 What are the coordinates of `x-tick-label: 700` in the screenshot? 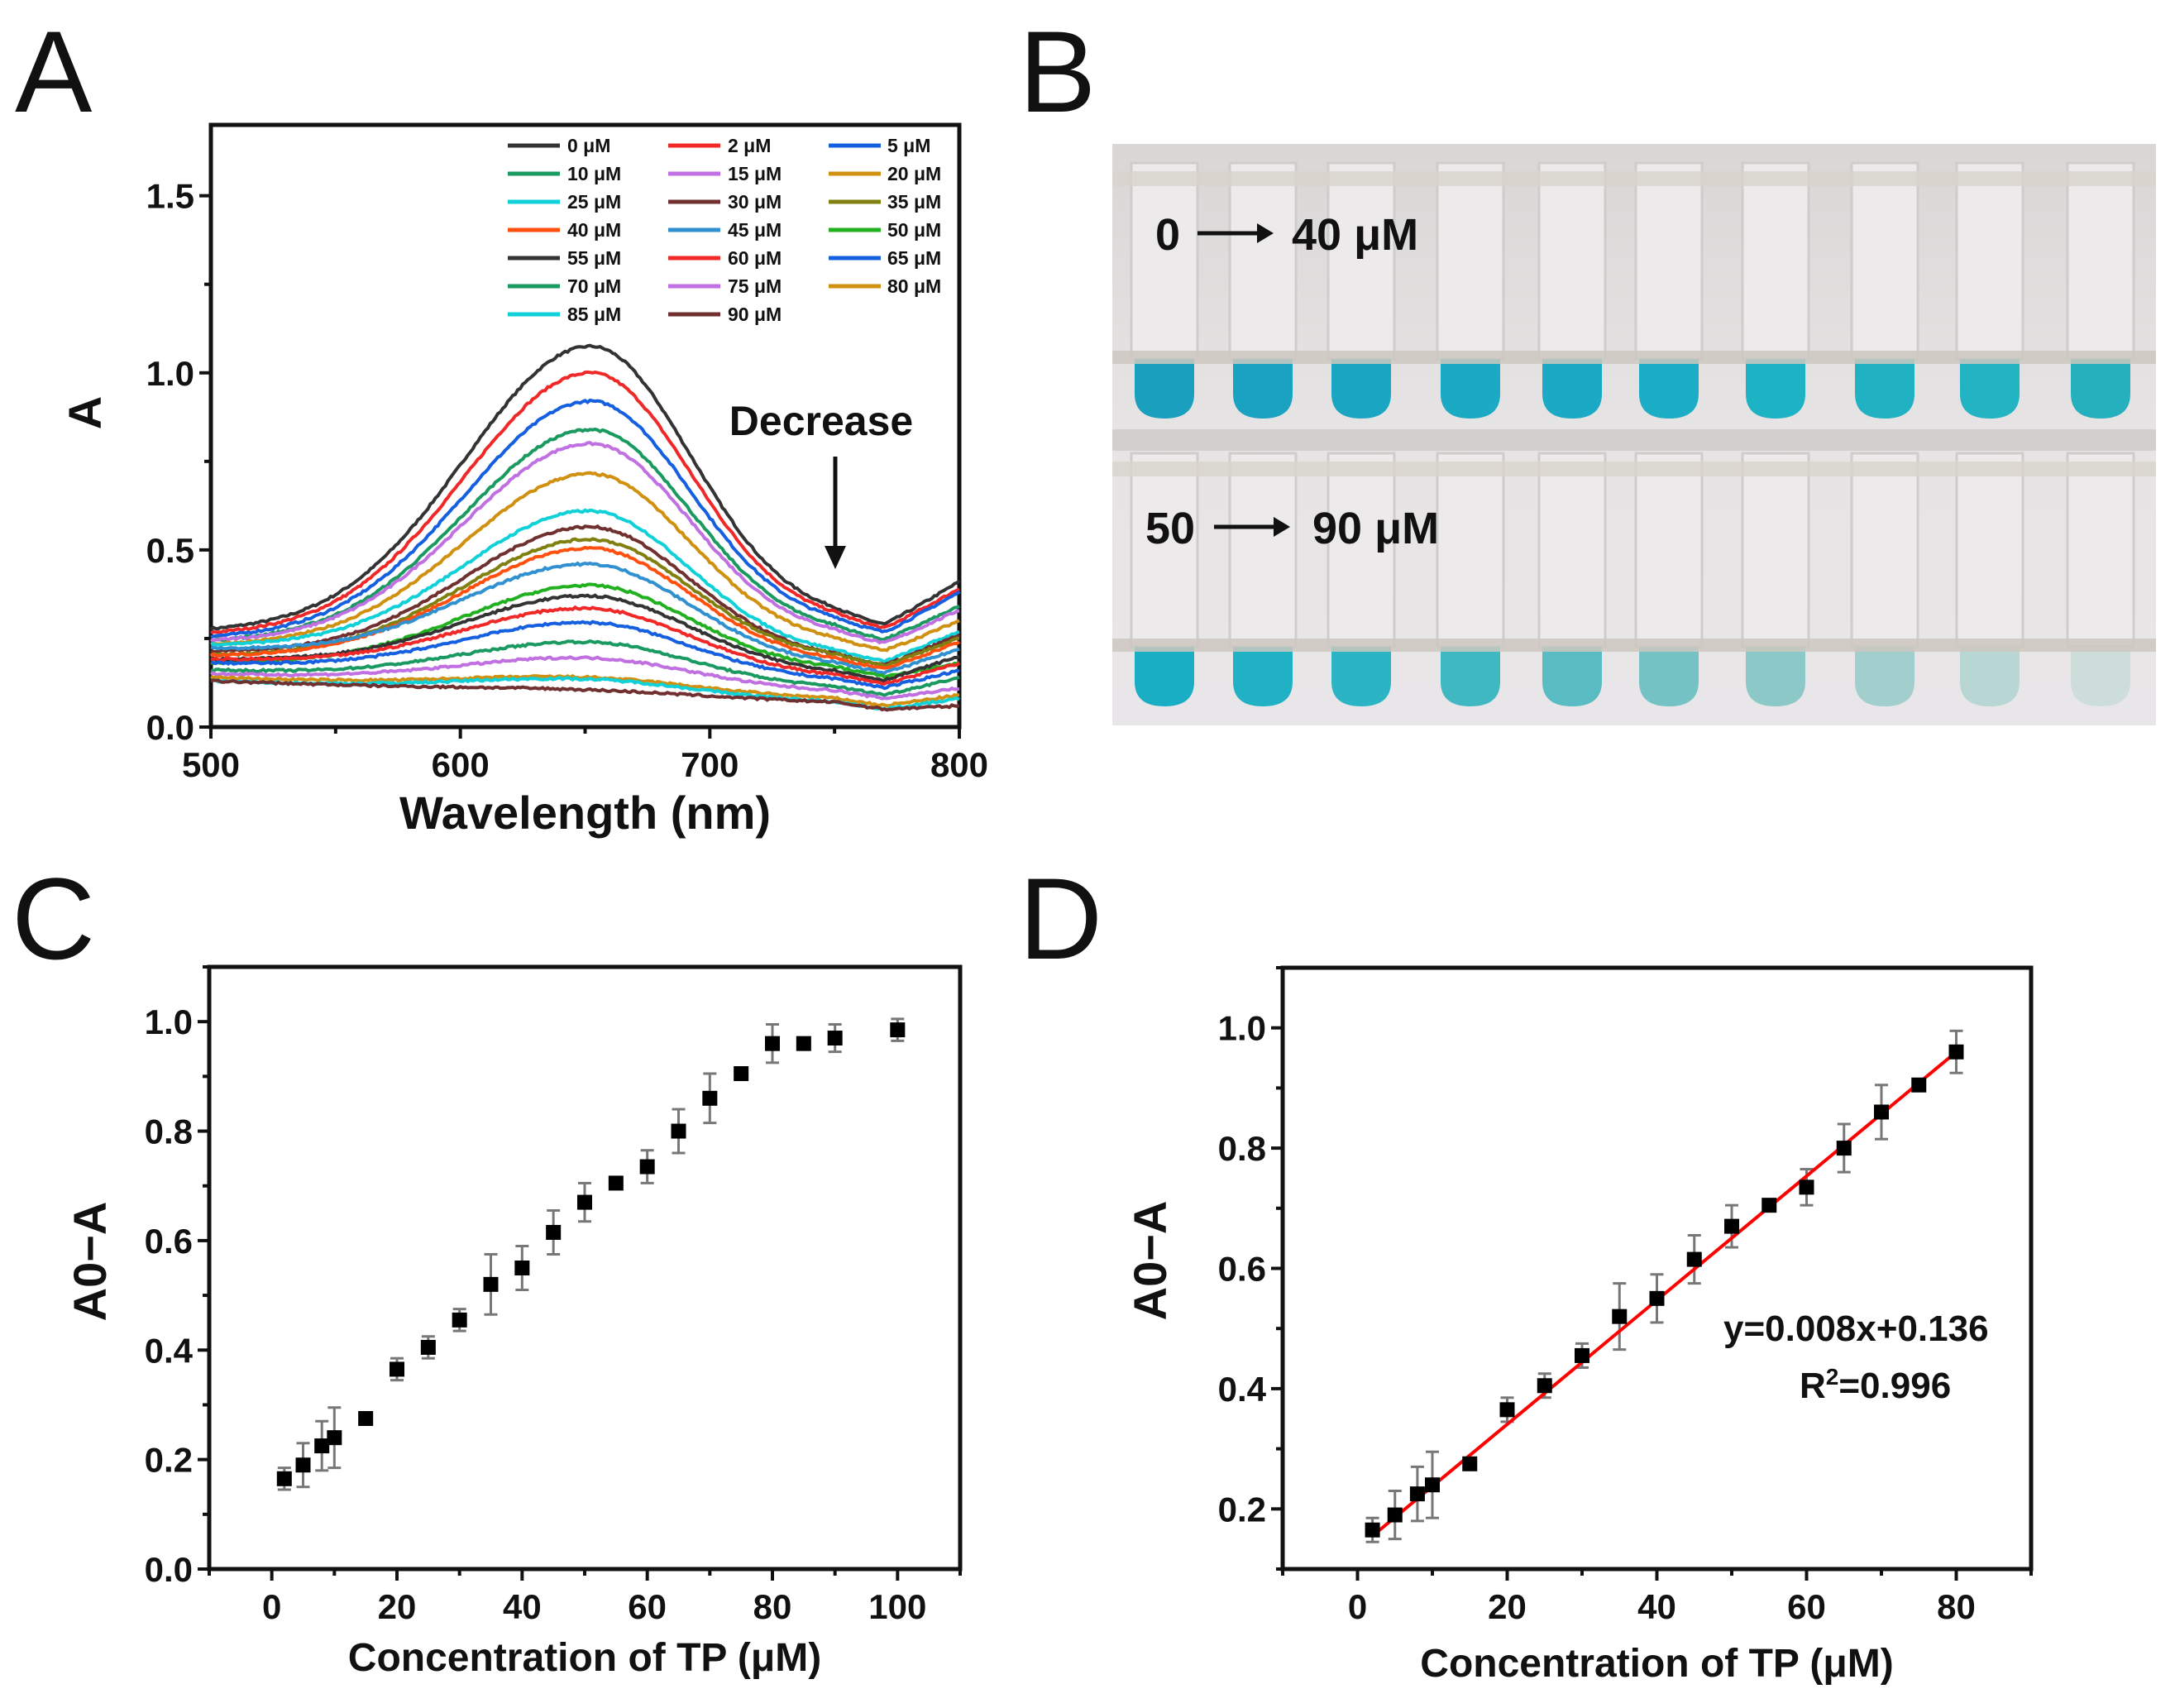 It's located at (710, 764).